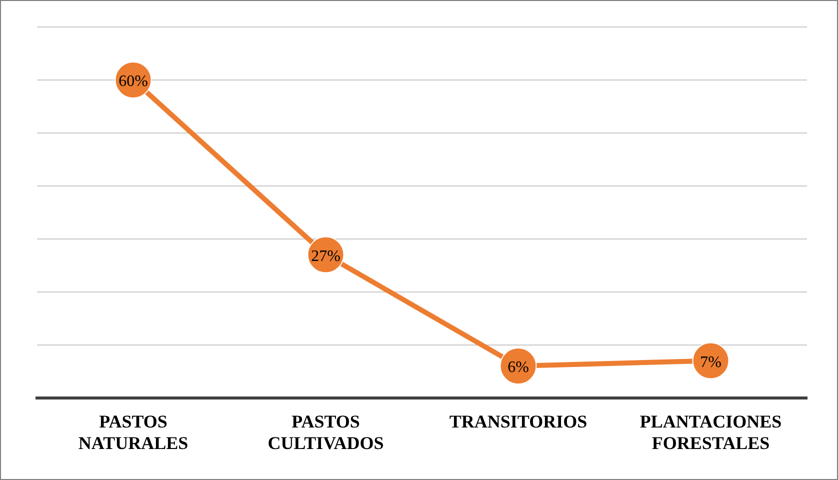  Describe the element at coordinates (325, 256) in the screenshot. I see `data-label: 27%` at that location.